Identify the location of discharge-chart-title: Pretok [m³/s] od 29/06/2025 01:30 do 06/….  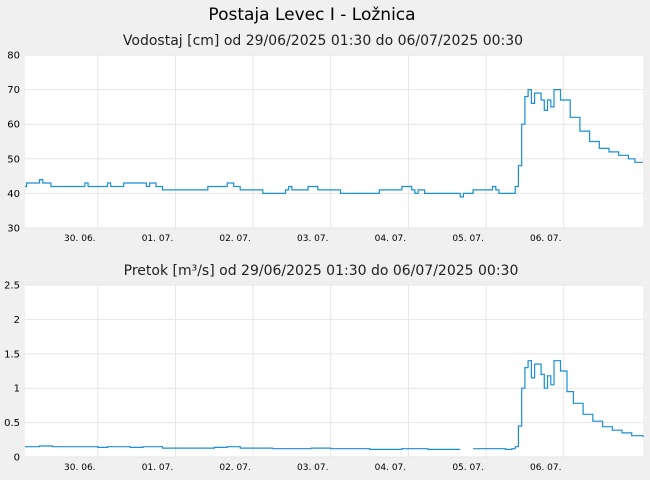
(321, 271).